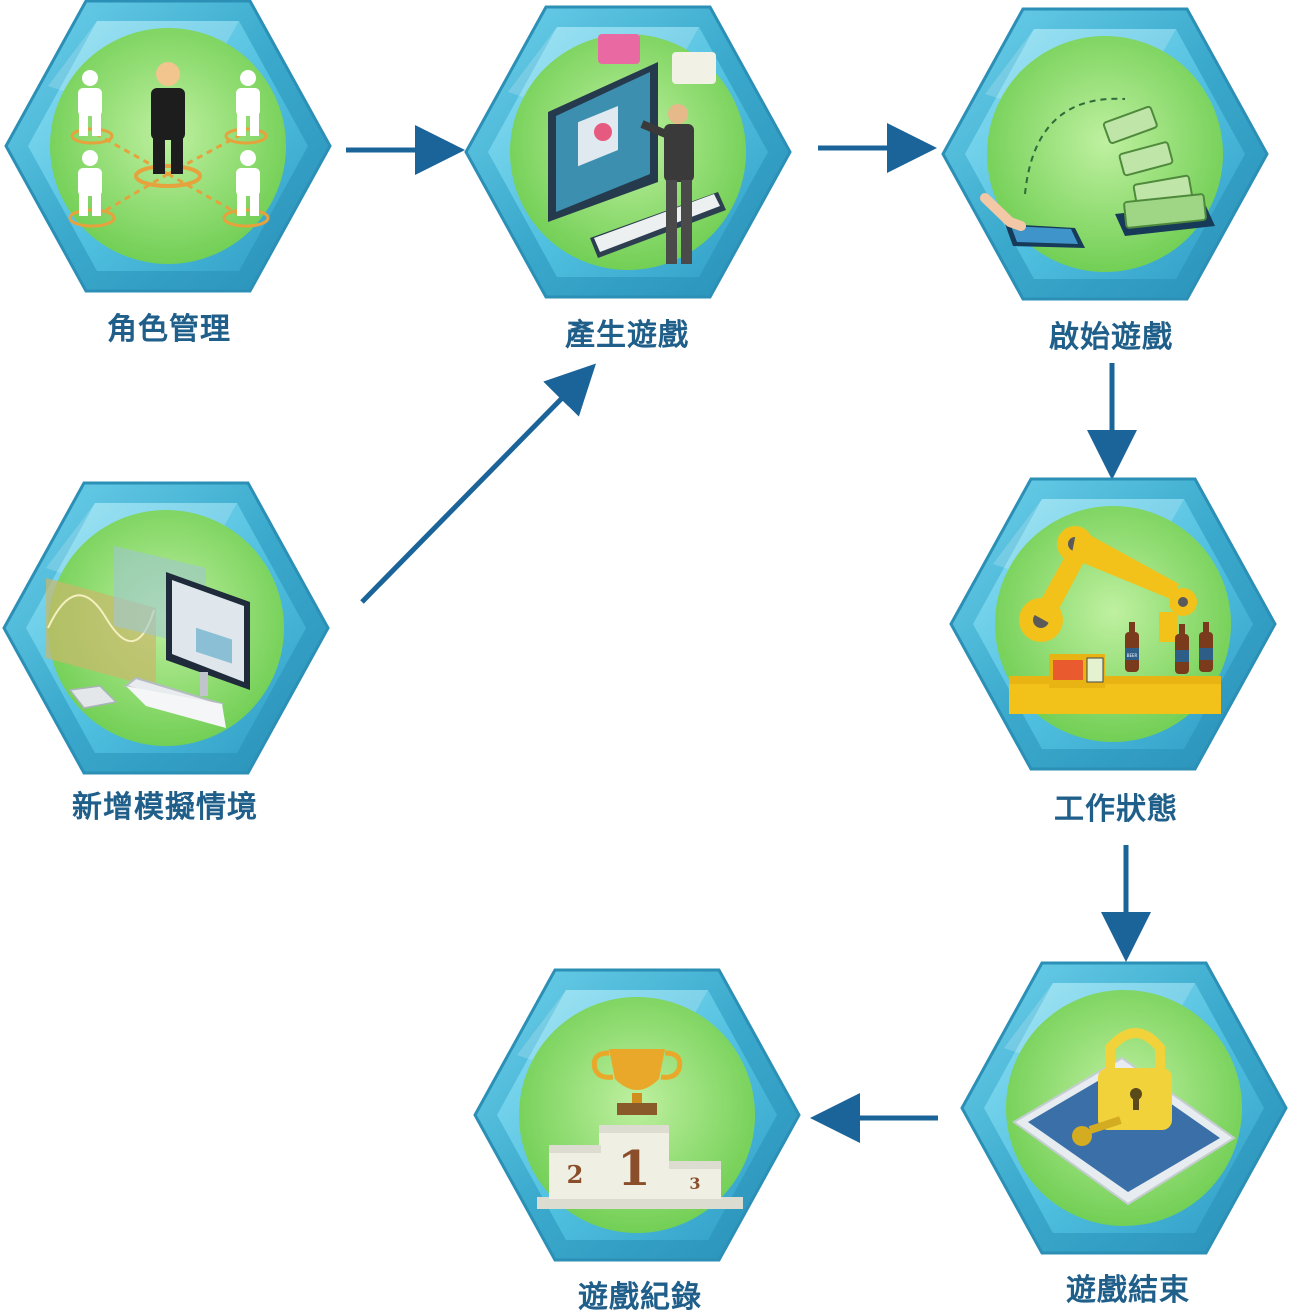  What do you see at coordinates (1128, 1290) in the screenshot?
I see `label-game-end: 遊戲結束` at bounding box center [1128, 1290].